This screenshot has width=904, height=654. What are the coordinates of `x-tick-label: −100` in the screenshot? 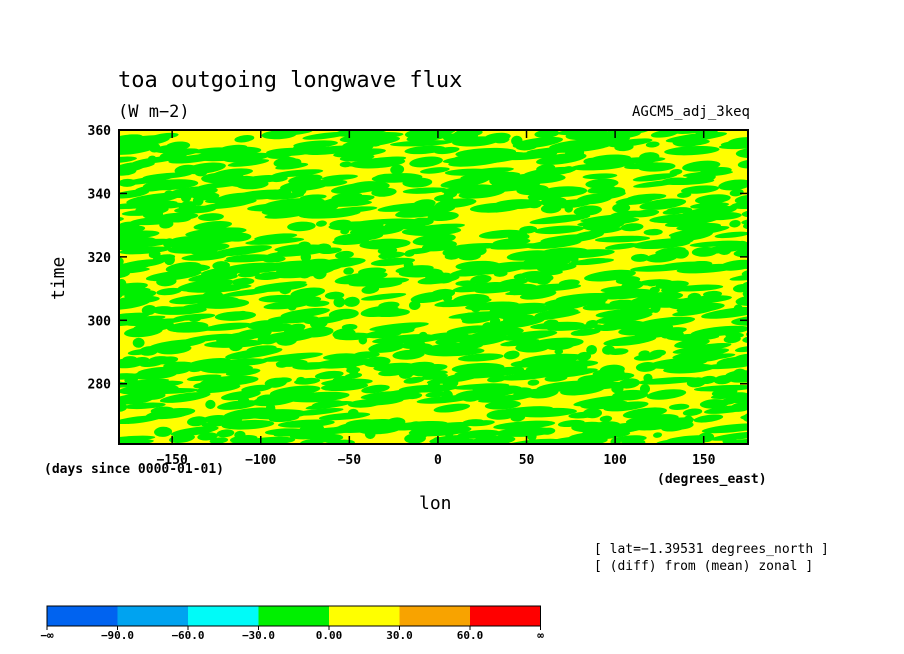 It's located at (260, 460).